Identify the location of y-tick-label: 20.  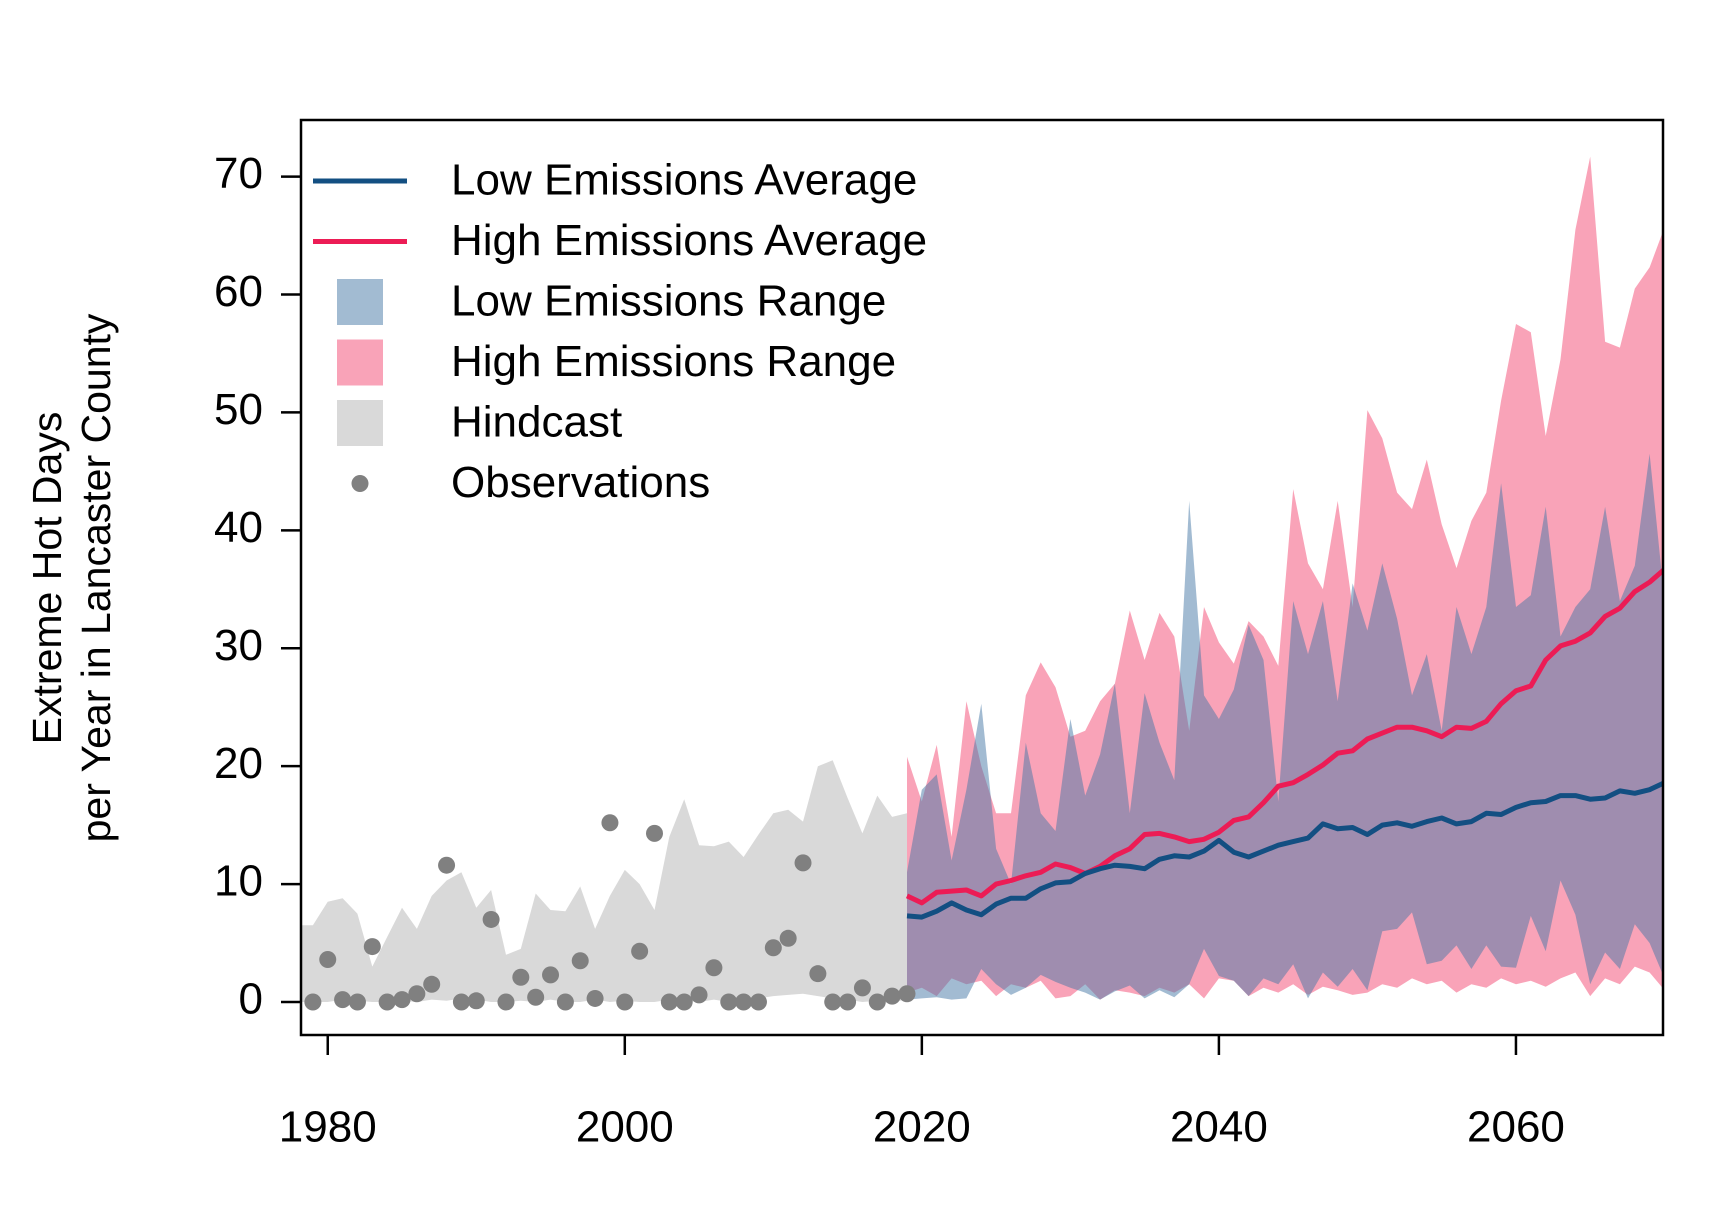
(238, 763).